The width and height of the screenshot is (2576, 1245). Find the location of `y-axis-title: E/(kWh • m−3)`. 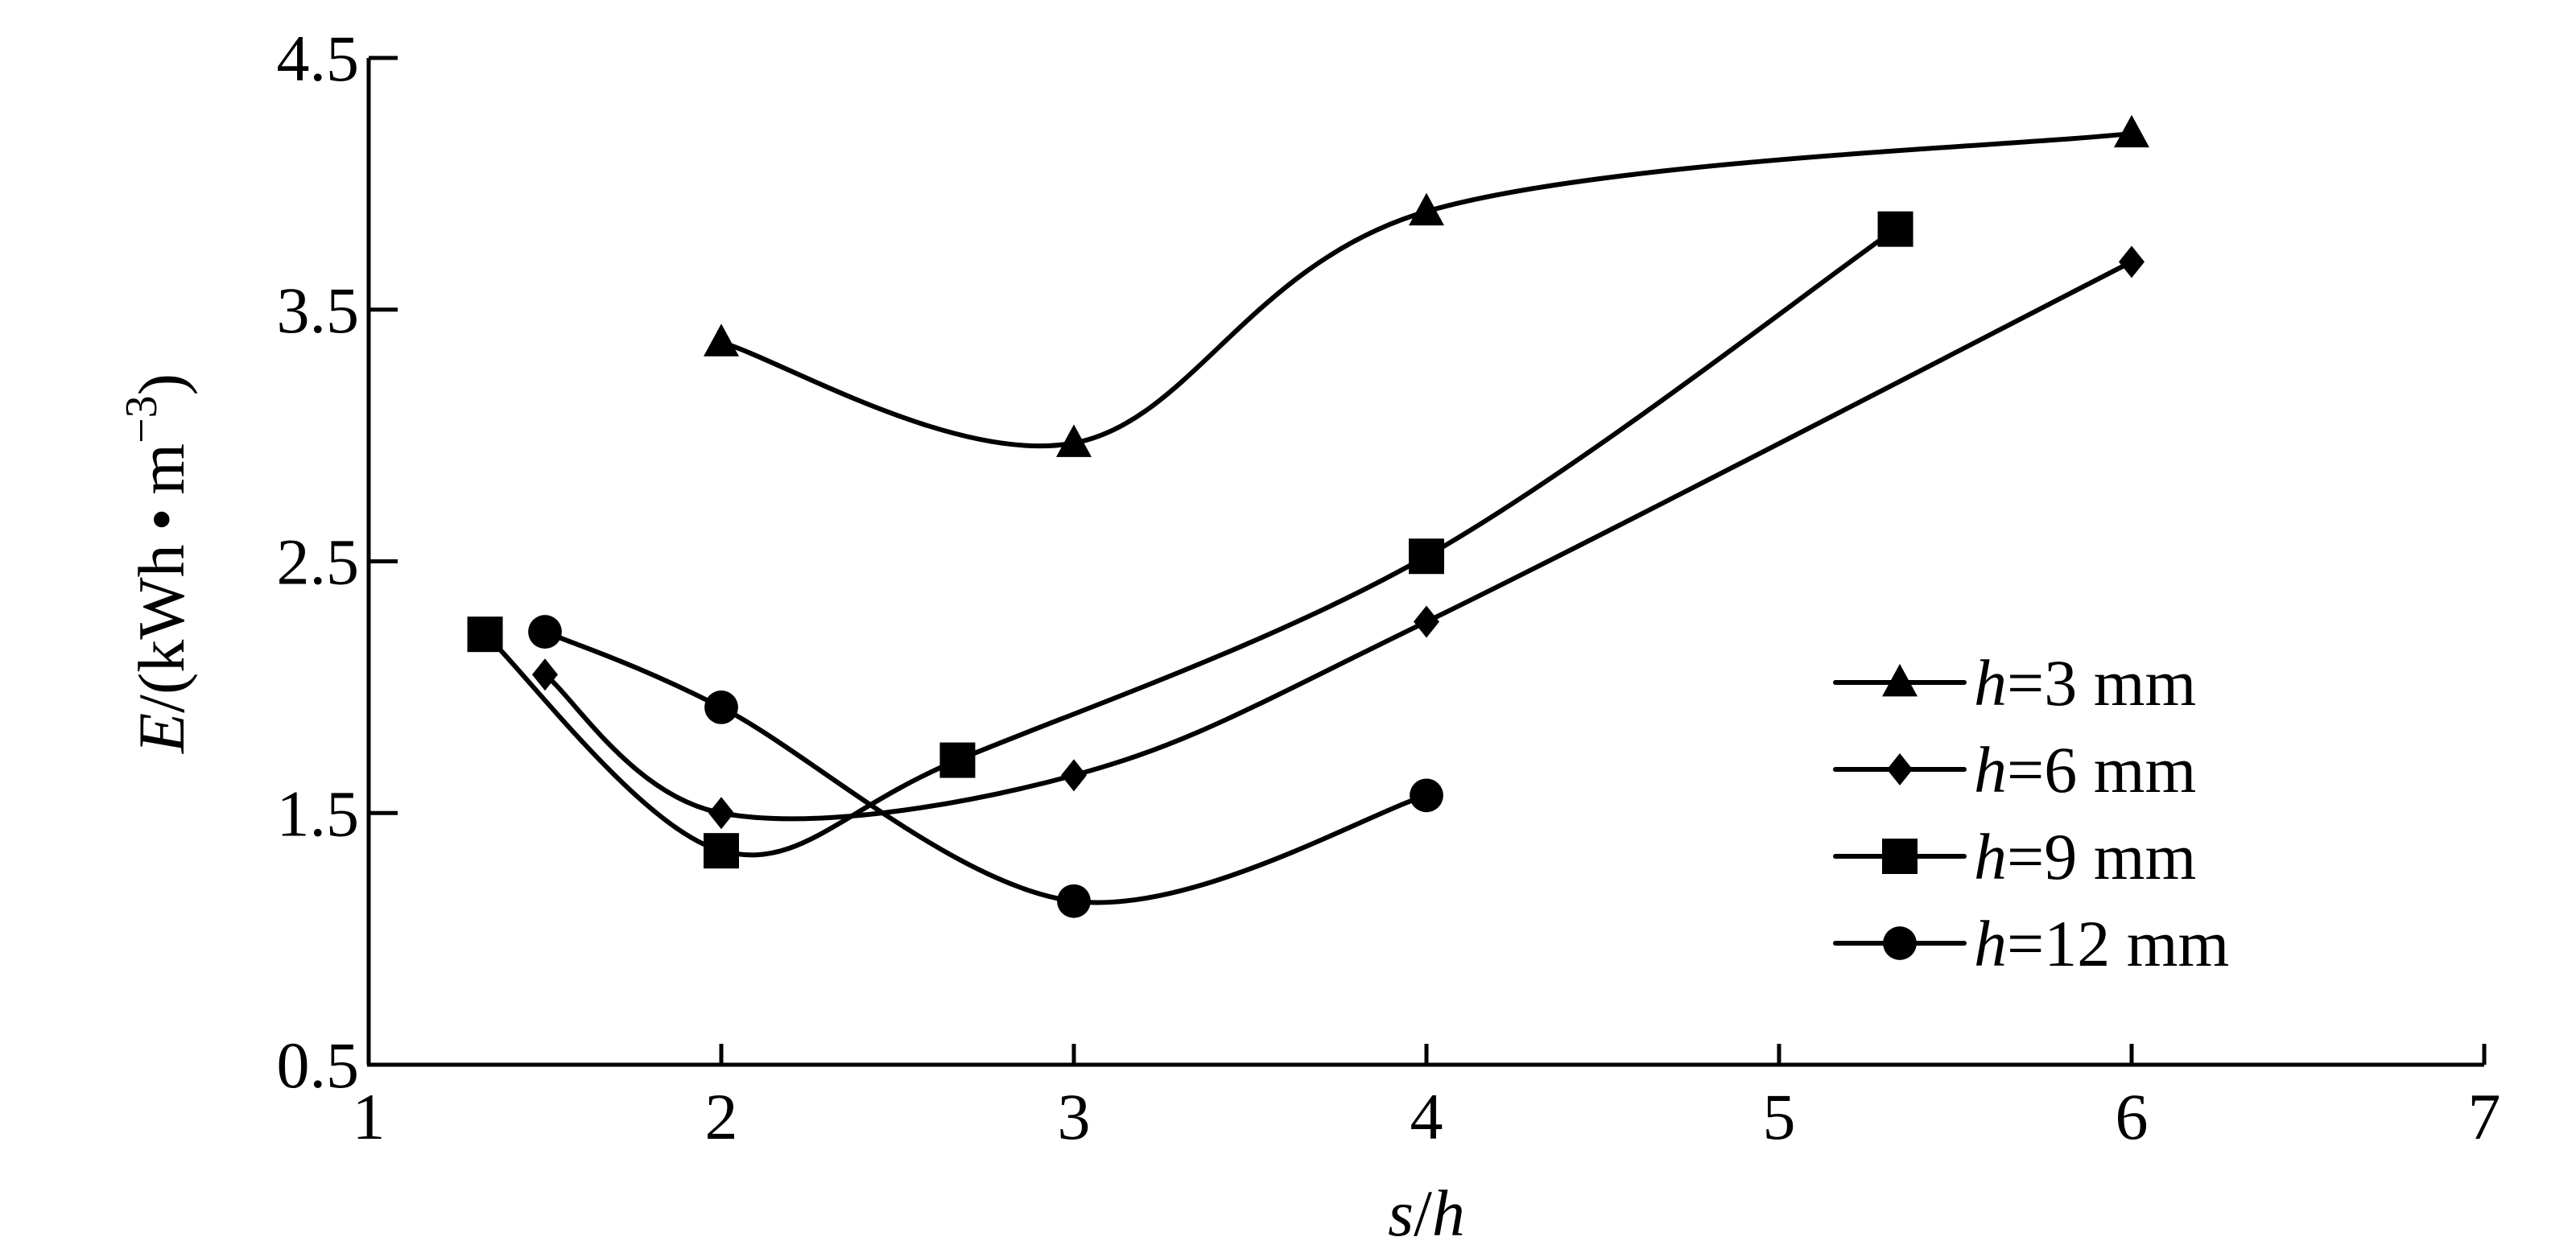

y-axis-title: E/(kWh • m−3) is located at coordinates (157, 564).